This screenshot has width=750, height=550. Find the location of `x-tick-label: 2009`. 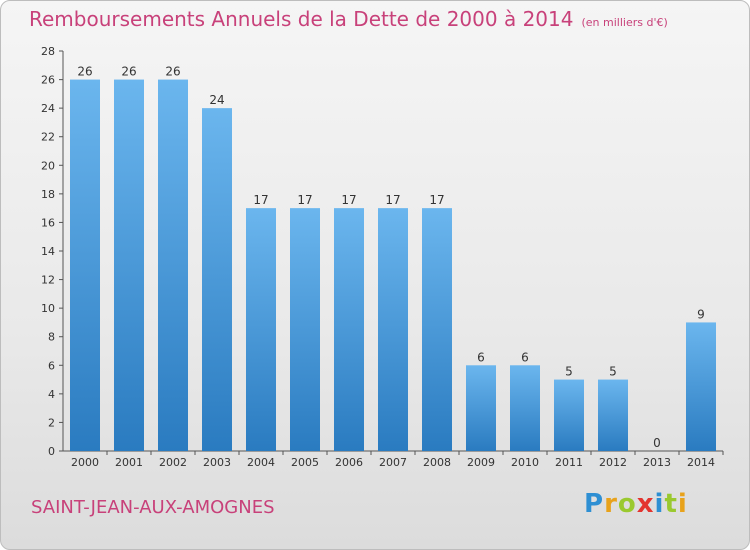

x-tick-label: 2009 is located at coordinates (481, 462).